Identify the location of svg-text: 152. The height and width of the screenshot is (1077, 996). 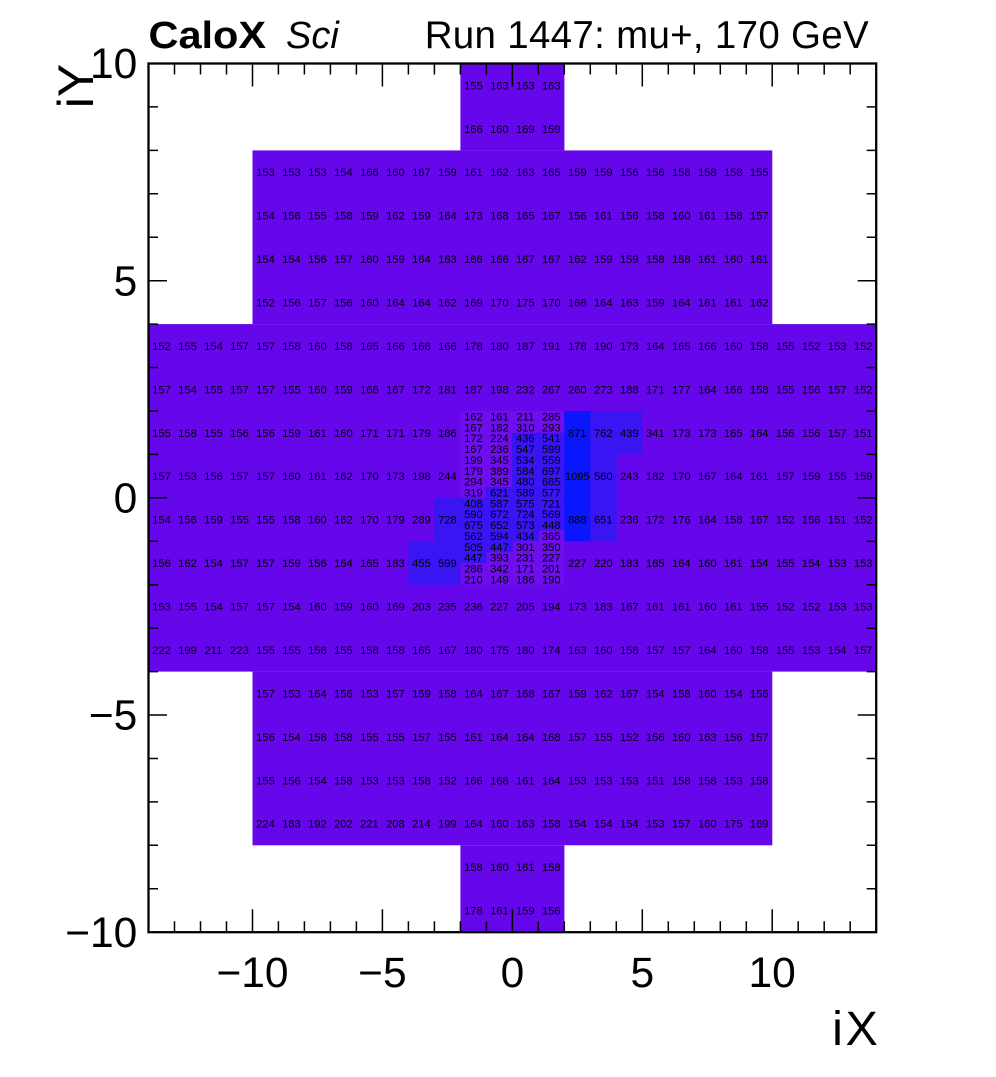
(785, 521).